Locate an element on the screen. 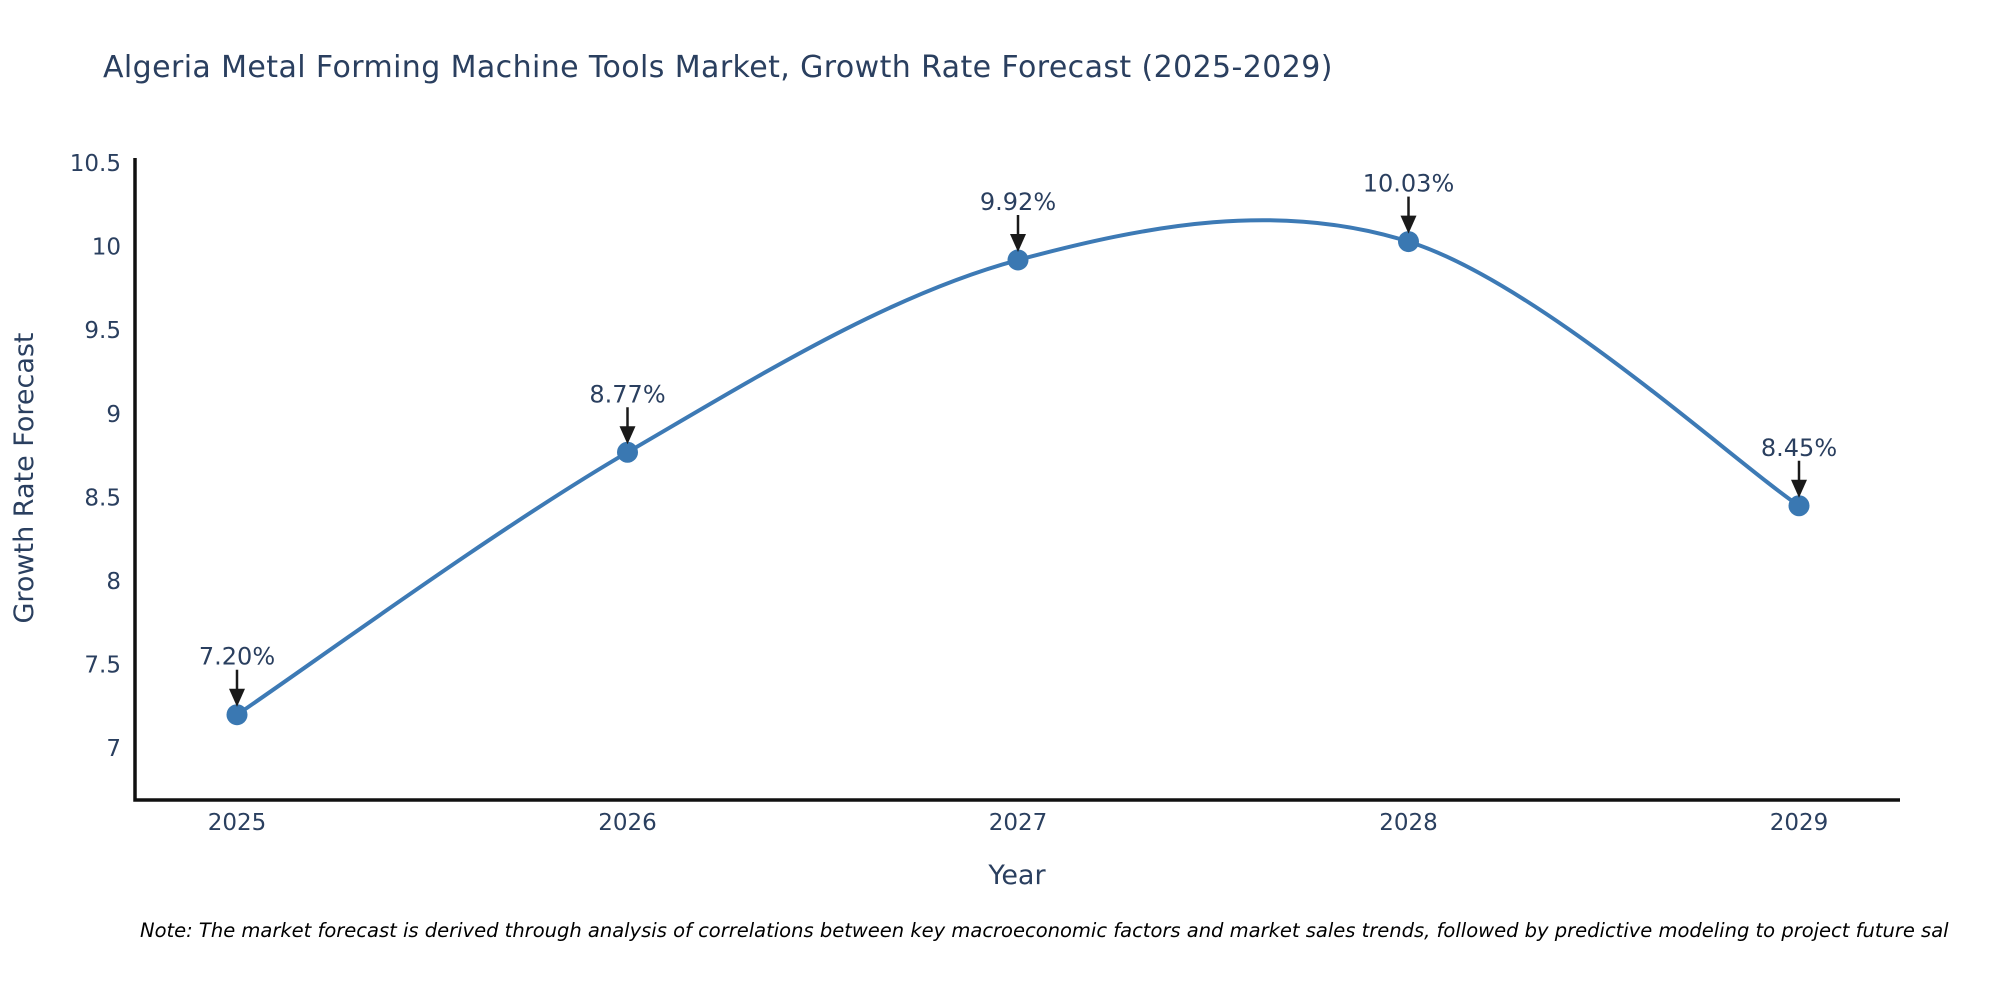 The height and width of the screenshot is (1000, 2000). x-tick-label: 2025 is located at coordinates (237, 823).